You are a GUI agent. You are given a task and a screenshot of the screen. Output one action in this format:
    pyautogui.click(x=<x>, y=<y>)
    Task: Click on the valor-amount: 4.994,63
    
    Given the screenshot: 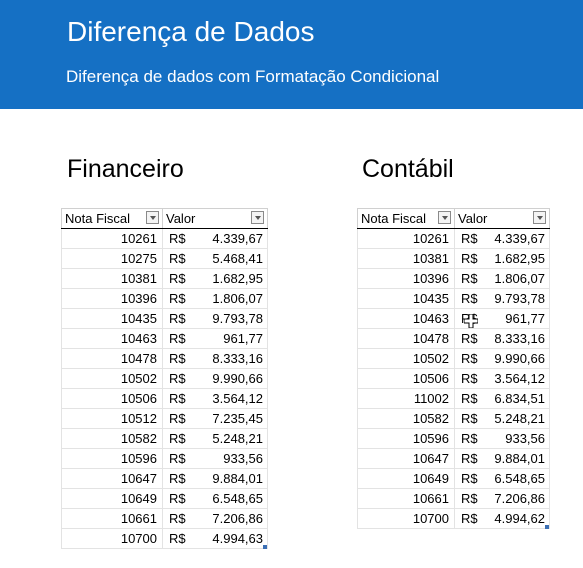 What is the action you would take?
    pyautogui.click(x=237, y=538)
    